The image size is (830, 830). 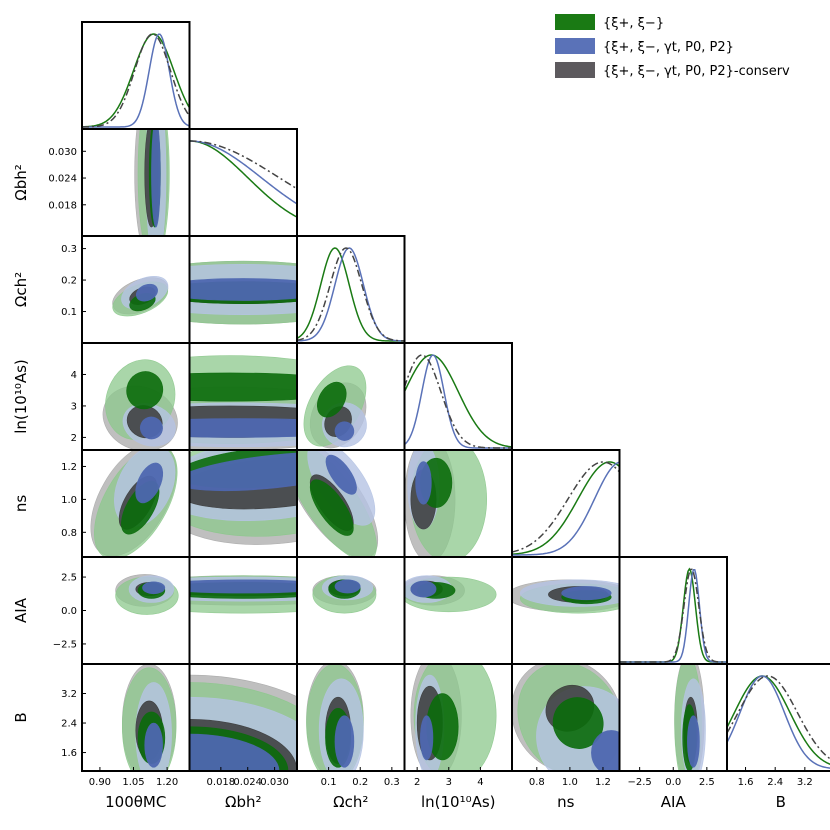 I want to click on y-tick-label: 1.2, so click(x=69, y=467).